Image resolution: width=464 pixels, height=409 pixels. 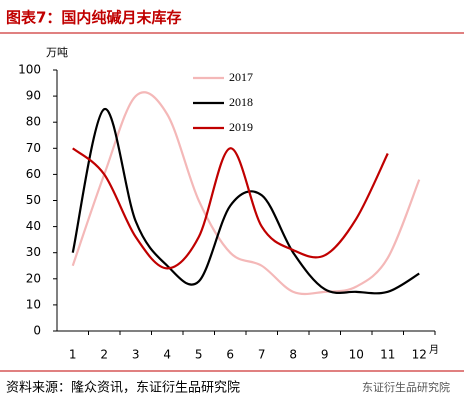 I want to click on y-tick-label: 90, so click(x=33, y=96).